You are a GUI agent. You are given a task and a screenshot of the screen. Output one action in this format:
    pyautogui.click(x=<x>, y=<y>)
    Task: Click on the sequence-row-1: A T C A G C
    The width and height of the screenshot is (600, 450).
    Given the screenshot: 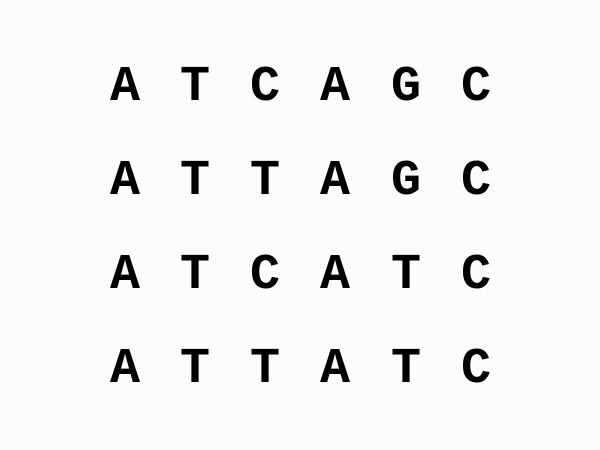 What is the action you would take?
    pyautogui.click(x=300, y=88)
    